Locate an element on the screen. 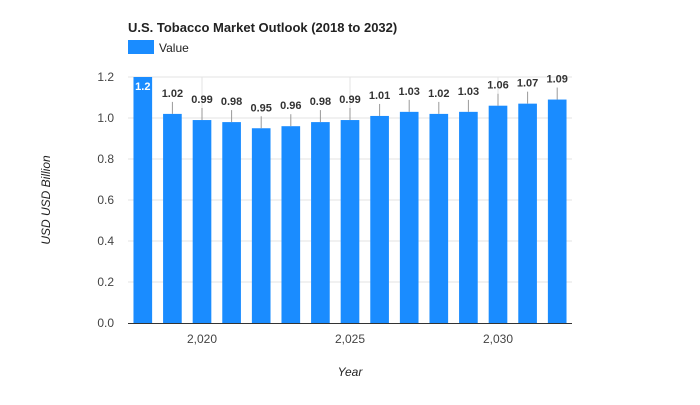 This screenshot has height=405, width=700. data-label: 0.96 is located at coordinates (290, 106).